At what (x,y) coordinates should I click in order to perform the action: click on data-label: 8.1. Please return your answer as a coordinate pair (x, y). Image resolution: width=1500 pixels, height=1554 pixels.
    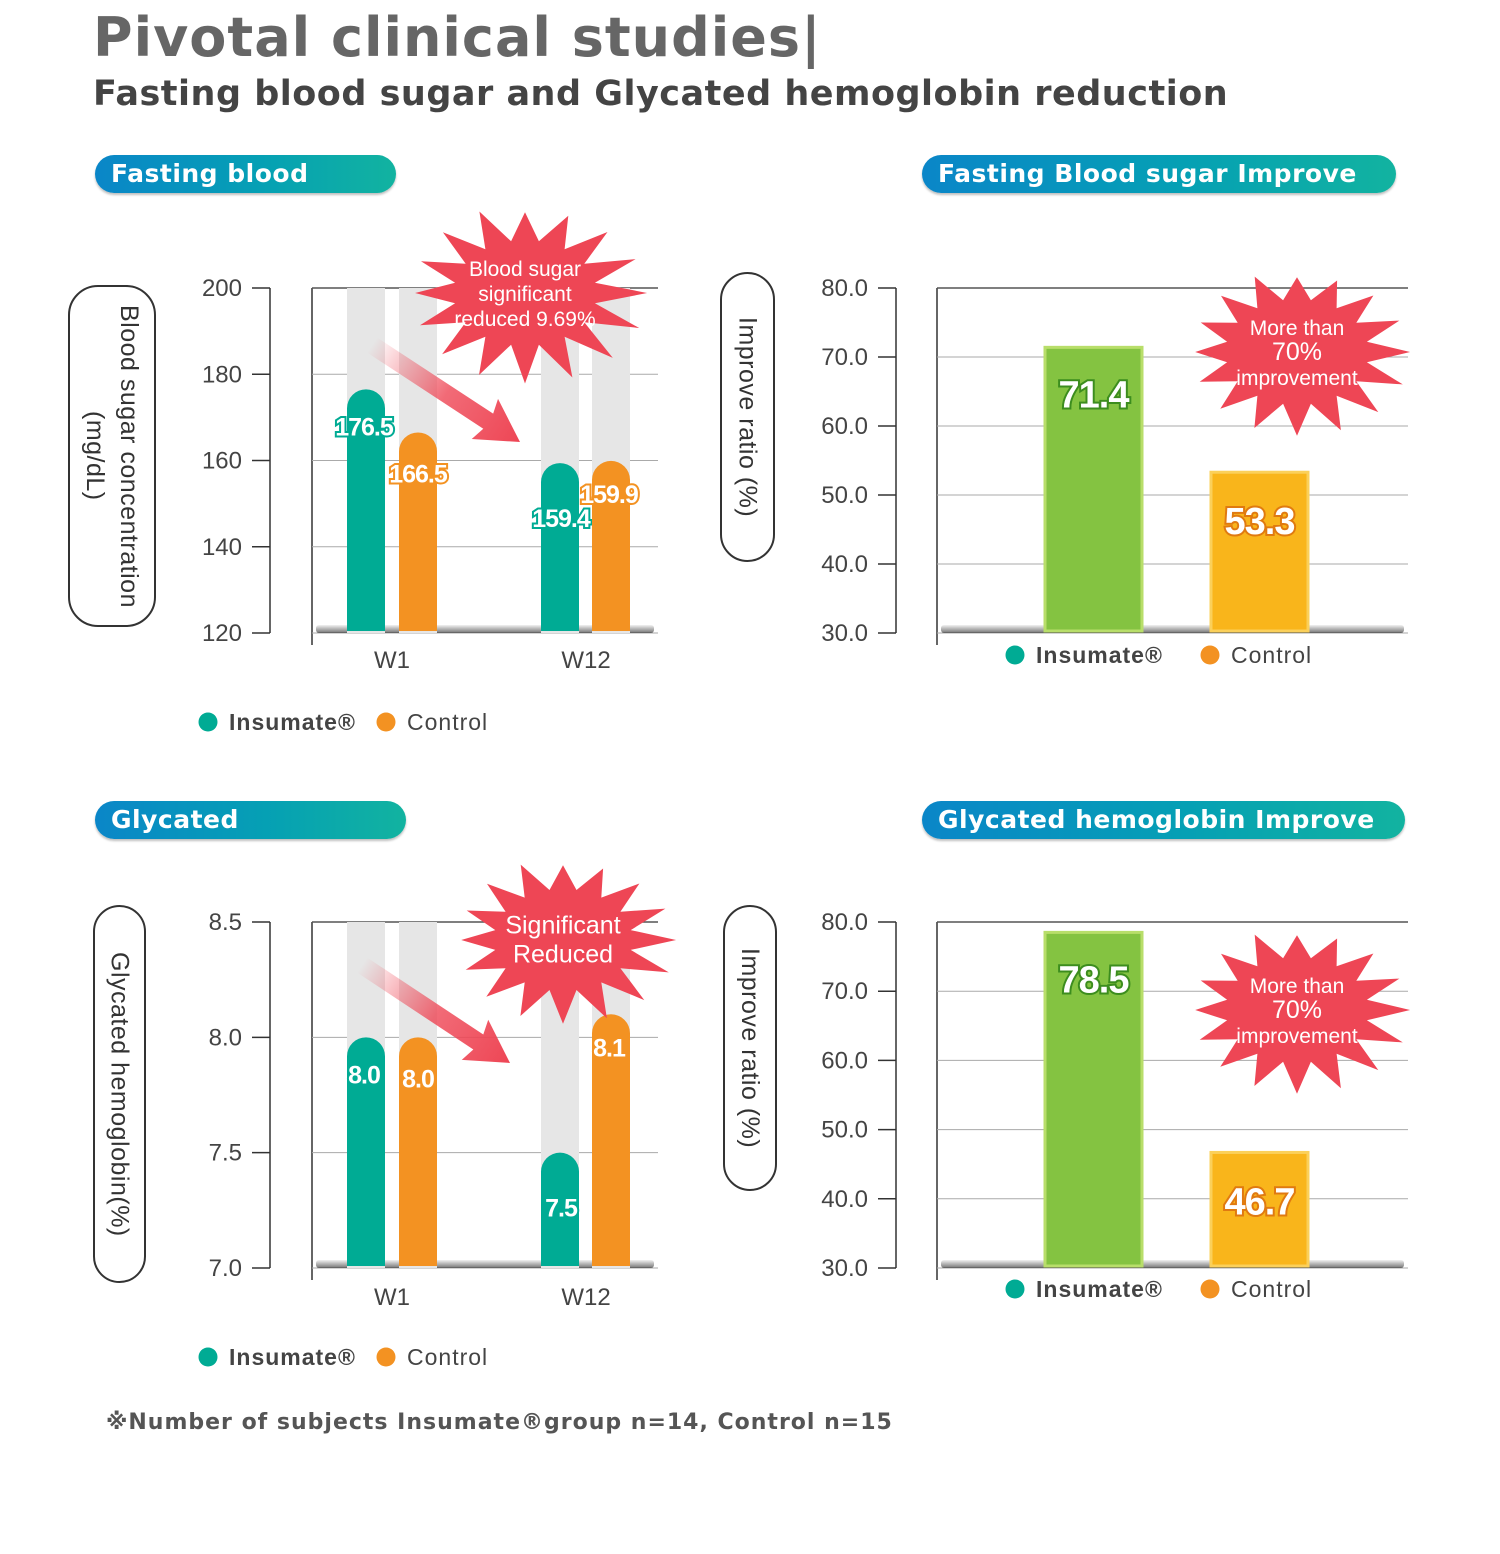
    Looking at the image, I should click on (609, 1048).